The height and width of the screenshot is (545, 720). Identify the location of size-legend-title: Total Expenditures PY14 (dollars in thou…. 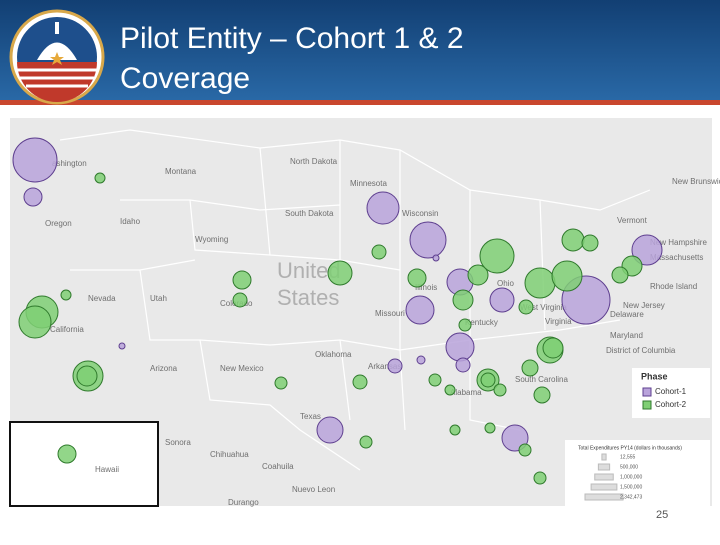
(630, 448).